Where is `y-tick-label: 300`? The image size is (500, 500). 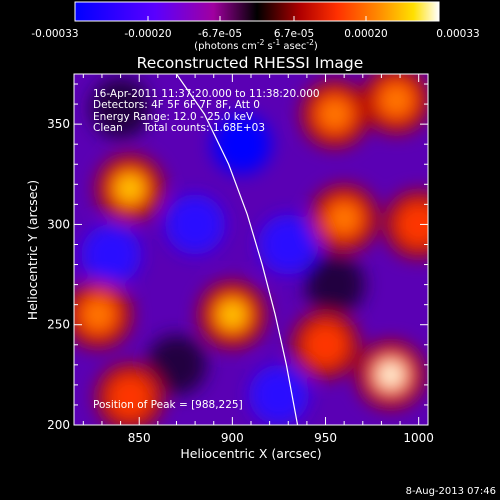 y-tick-label: 300 is located at coordinates (58, 224).